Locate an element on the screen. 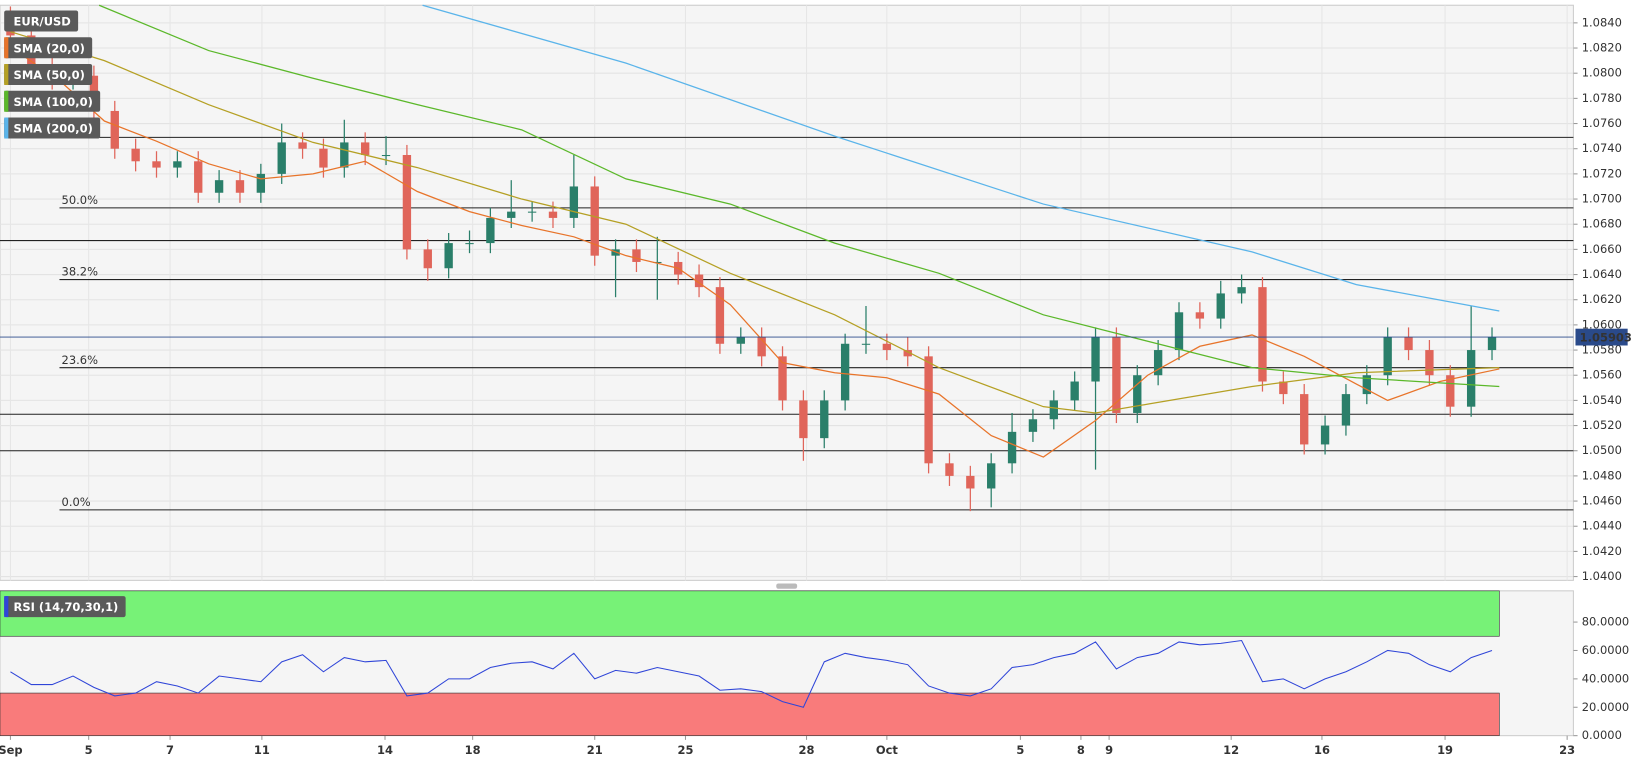  overbought-zone is located at coordinates (750, 613).